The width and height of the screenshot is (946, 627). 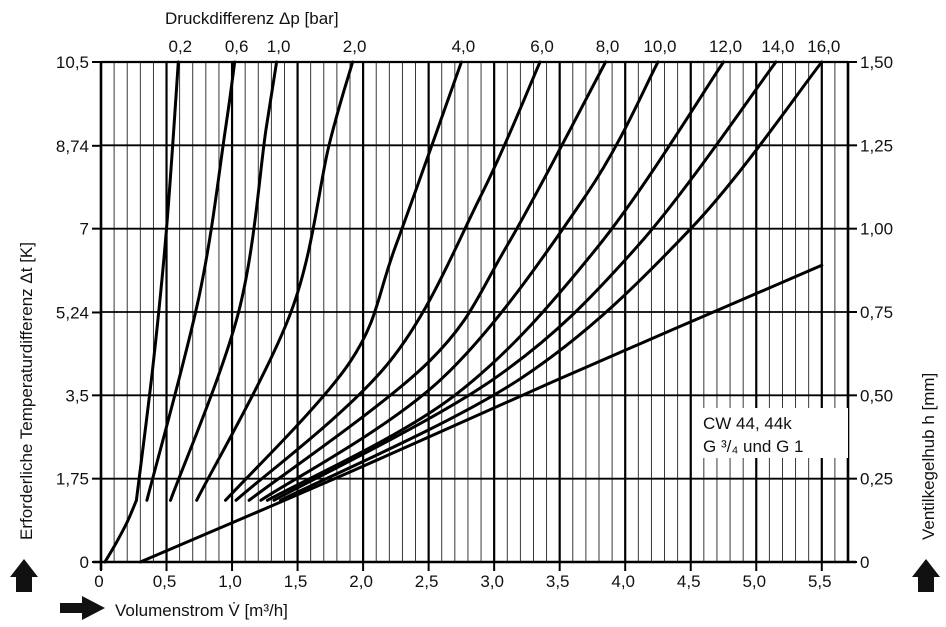 What do you see at coordinates (777, 46) in the screenshot?
I see `series-label: 14,0` at bounding box center [777, 46].